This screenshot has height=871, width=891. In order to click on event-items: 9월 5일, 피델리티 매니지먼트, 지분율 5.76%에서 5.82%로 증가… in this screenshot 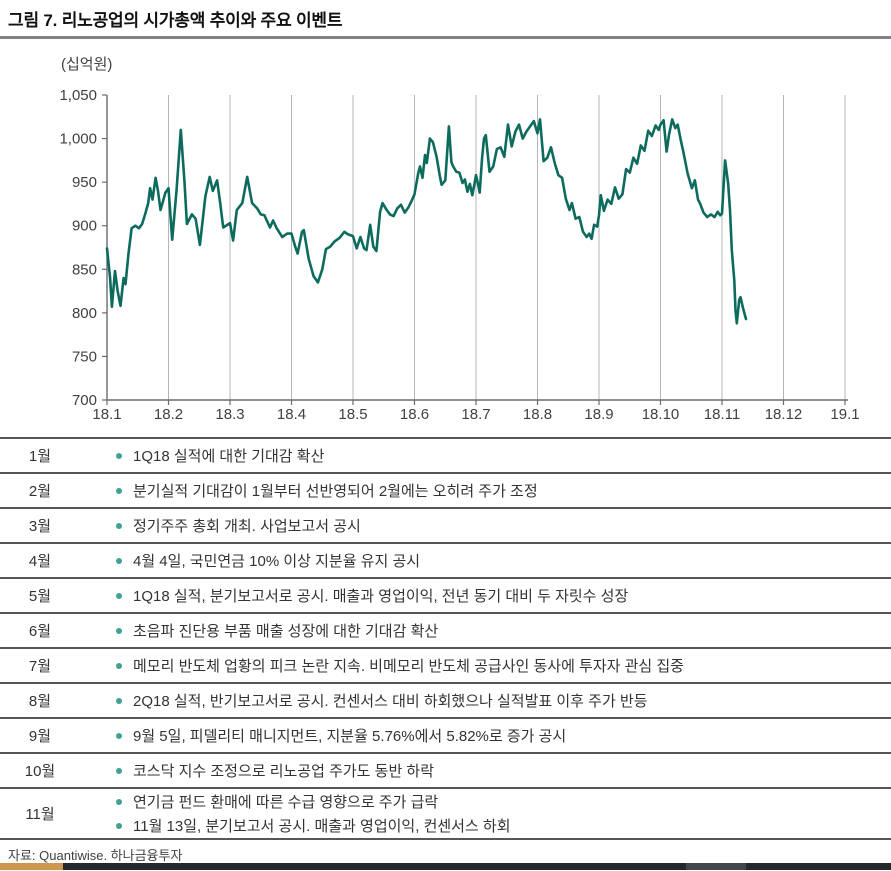, I will do `click(485, 735)`.